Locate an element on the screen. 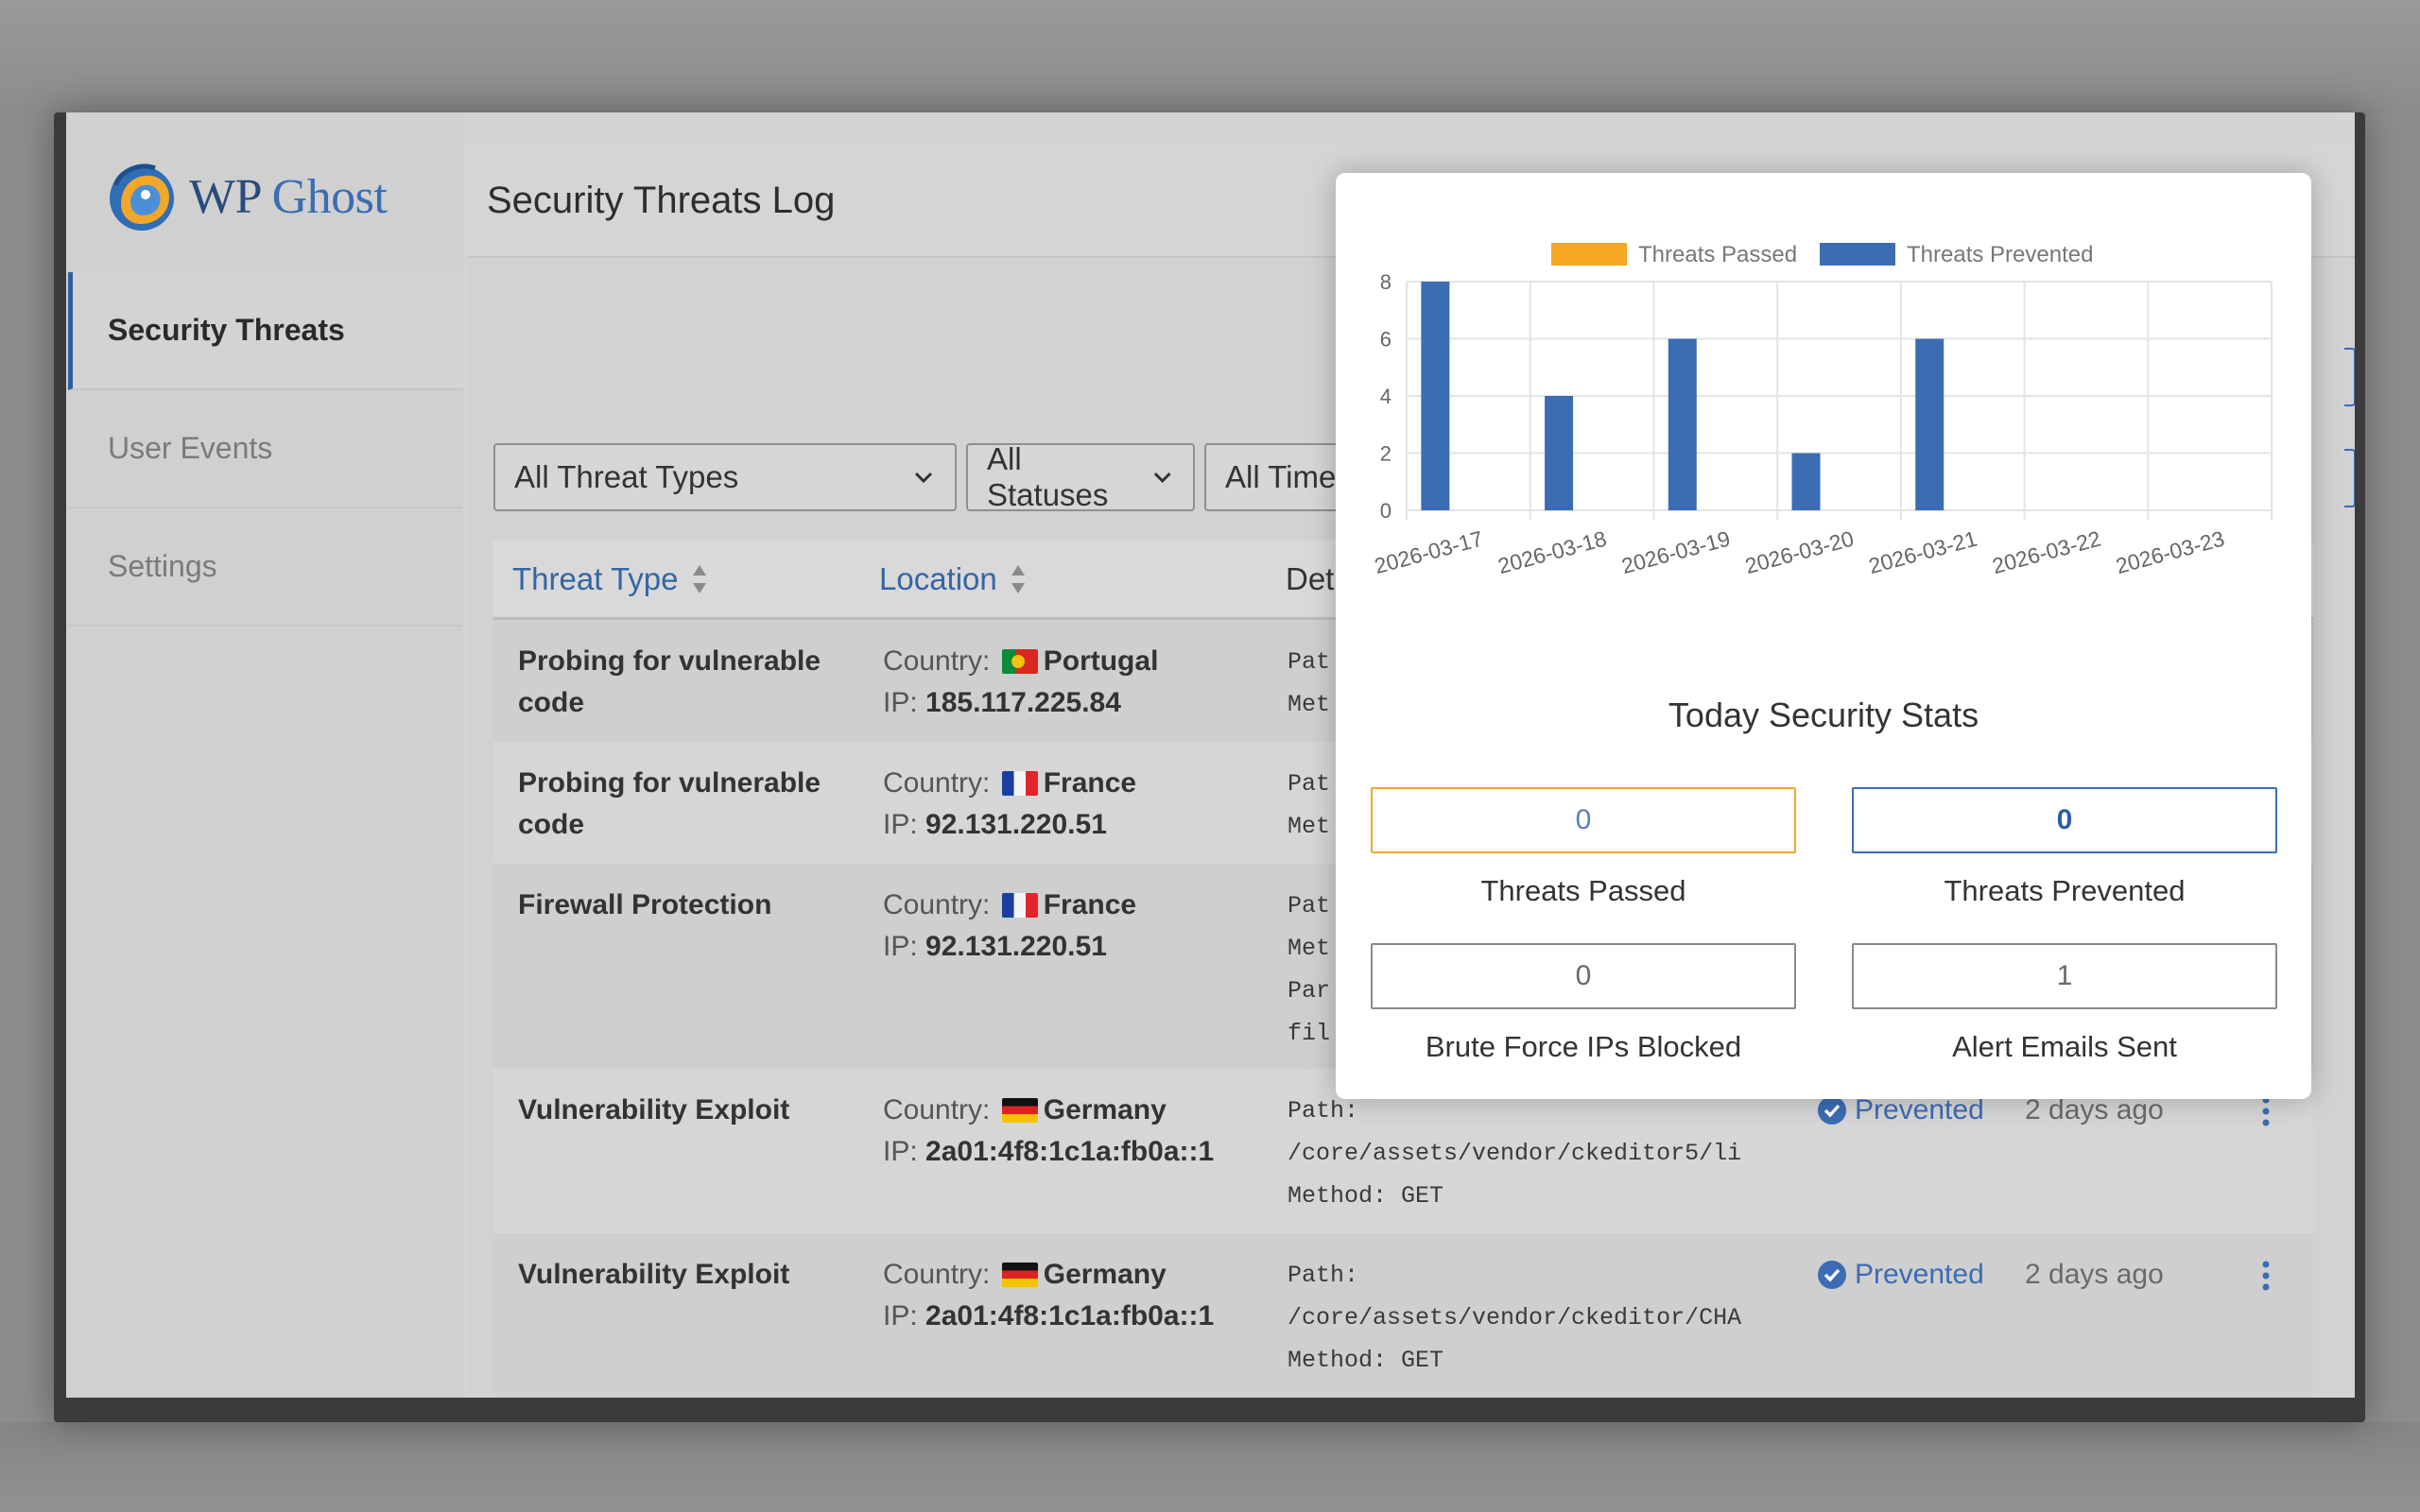  x-tick-label: 2026-03-22 is located at coordinates (2047, 551).